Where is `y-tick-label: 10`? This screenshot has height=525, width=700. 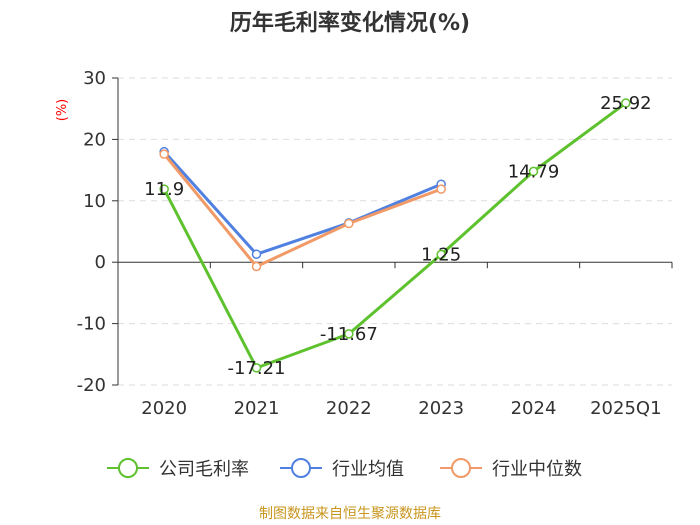
y-tick-label: 10 is located at coordinates (94, 201).